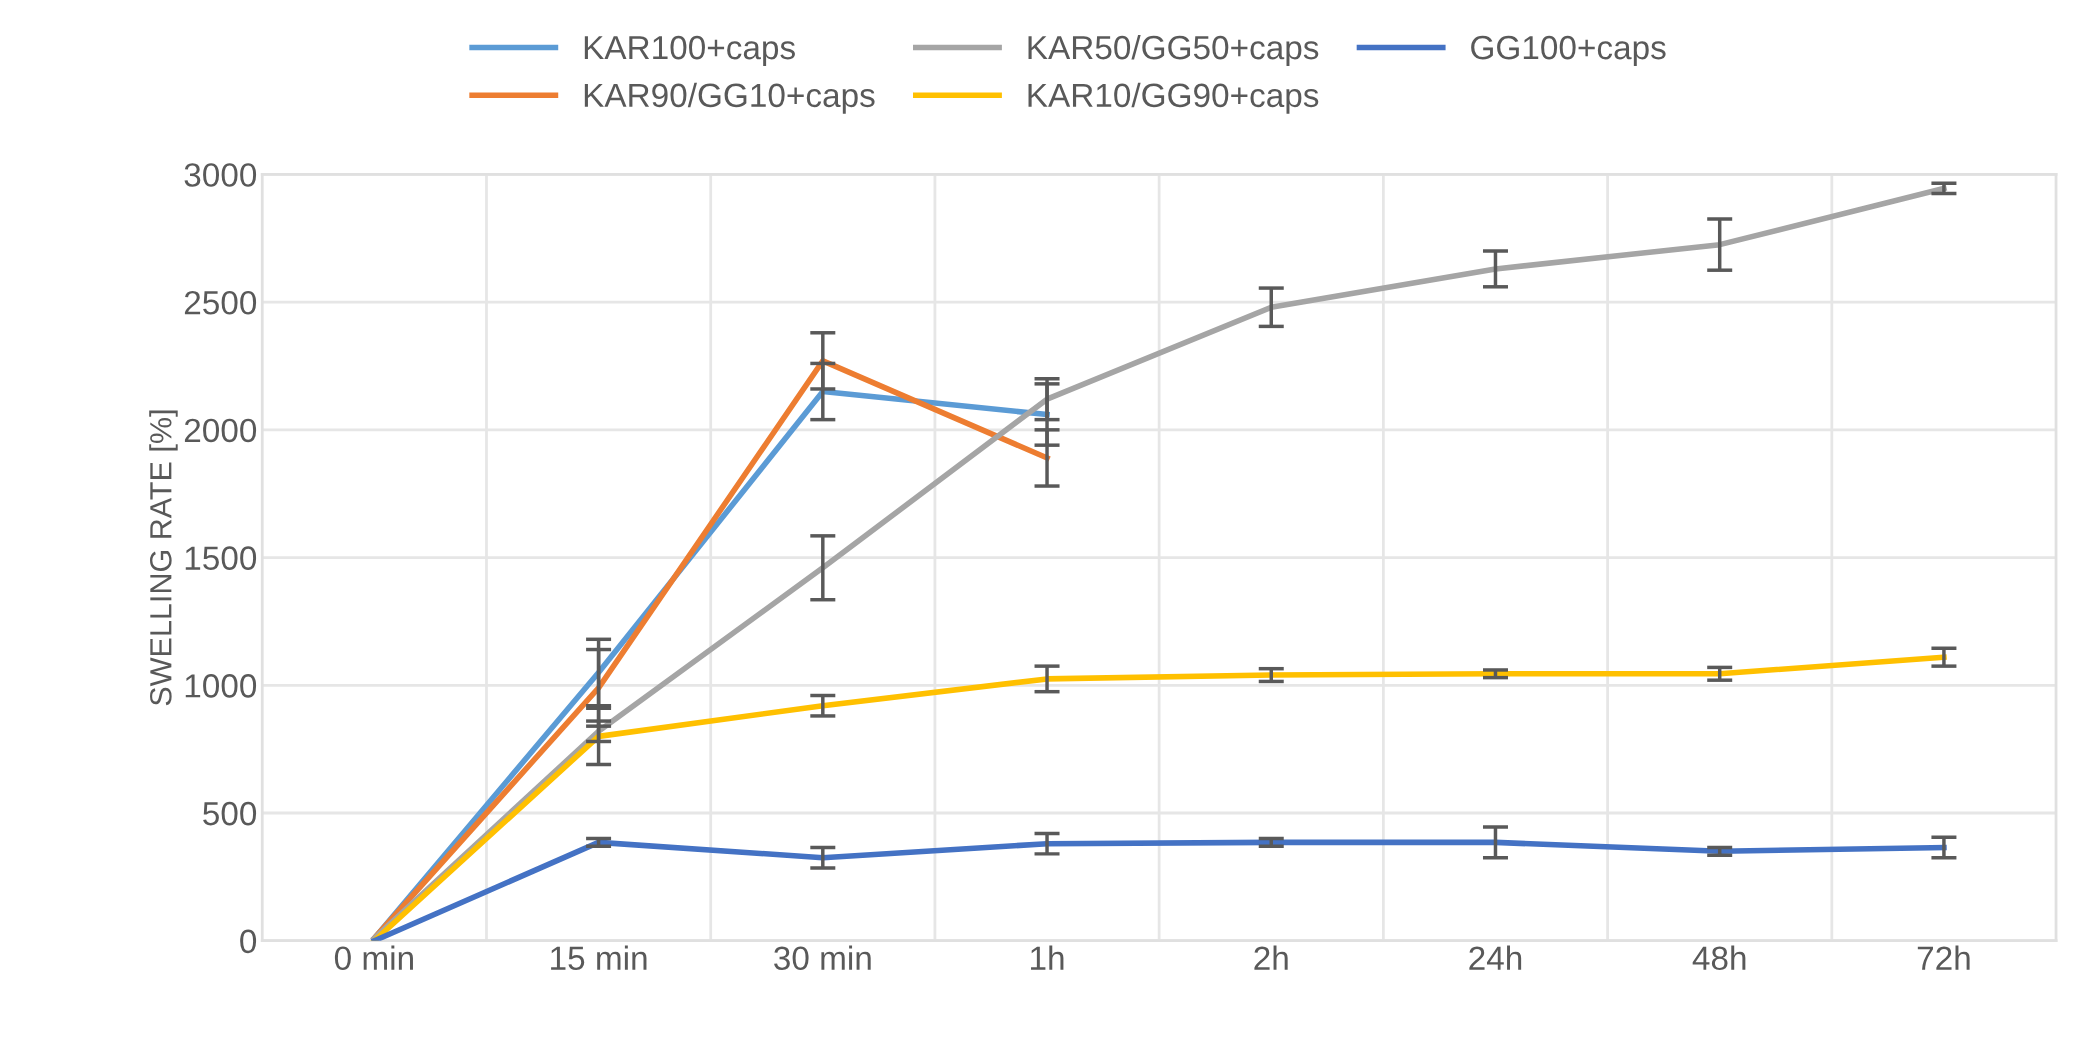 Image resolution: width=2098 pixels, height=1057 pixels. Describe the element at coordinates (220, 430) in the screenshot. I see `y-tick-label: 2000` at that location.